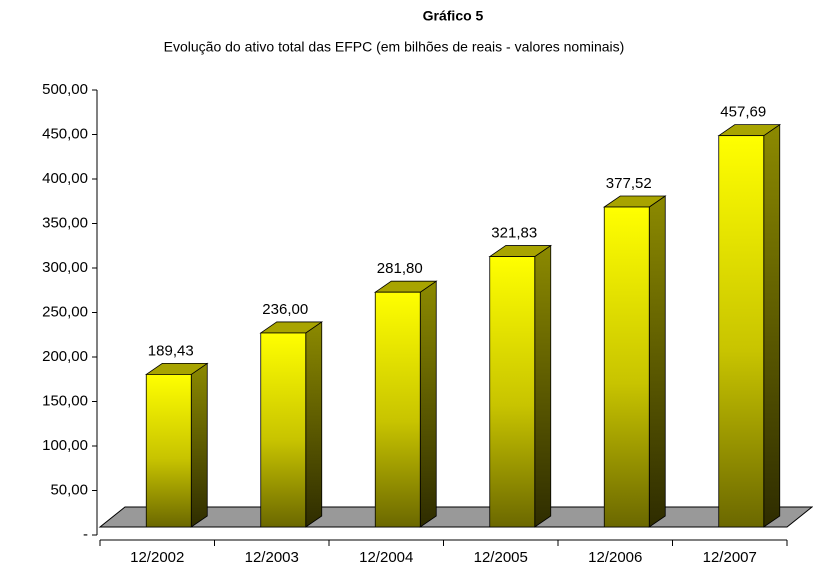  What do you see at coordinates (157, 557) in the screenshot?
I see `x-tick-label: 12/2002` at bounding box center [157, 557].